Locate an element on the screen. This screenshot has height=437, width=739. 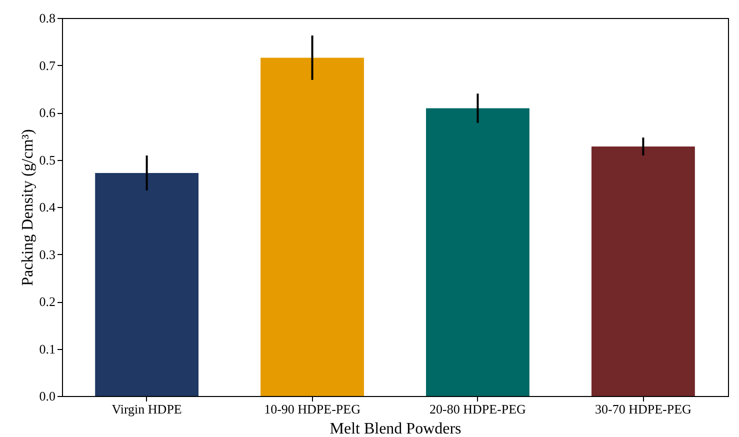
x-tick-label: Virgin HDPE is located at coordinates (147, 409).